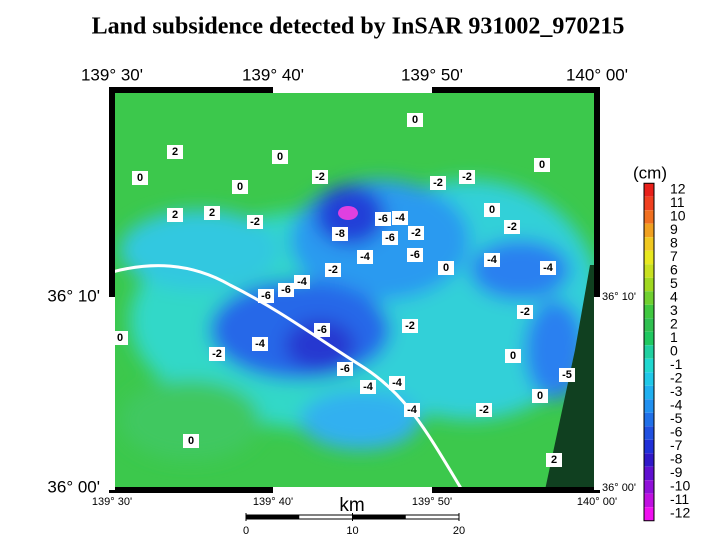 This screenshot has height=550, width=719. Describe the element at coordinates (677, 202) in the screenshot. I see `colorbar-label: 11` at that location.